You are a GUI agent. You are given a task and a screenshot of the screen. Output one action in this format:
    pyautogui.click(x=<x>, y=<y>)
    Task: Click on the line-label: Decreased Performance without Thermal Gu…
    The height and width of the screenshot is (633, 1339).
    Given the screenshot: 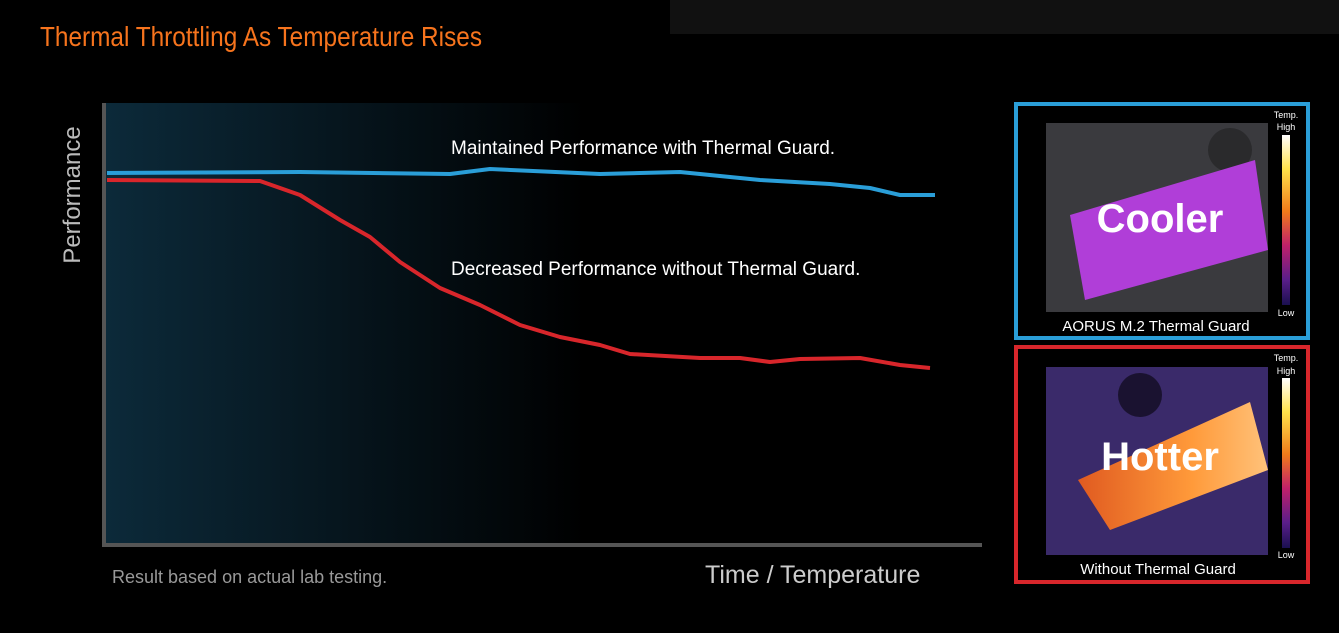 What is the action you would take?
    pyautogui.click(x=655, y=269)
    